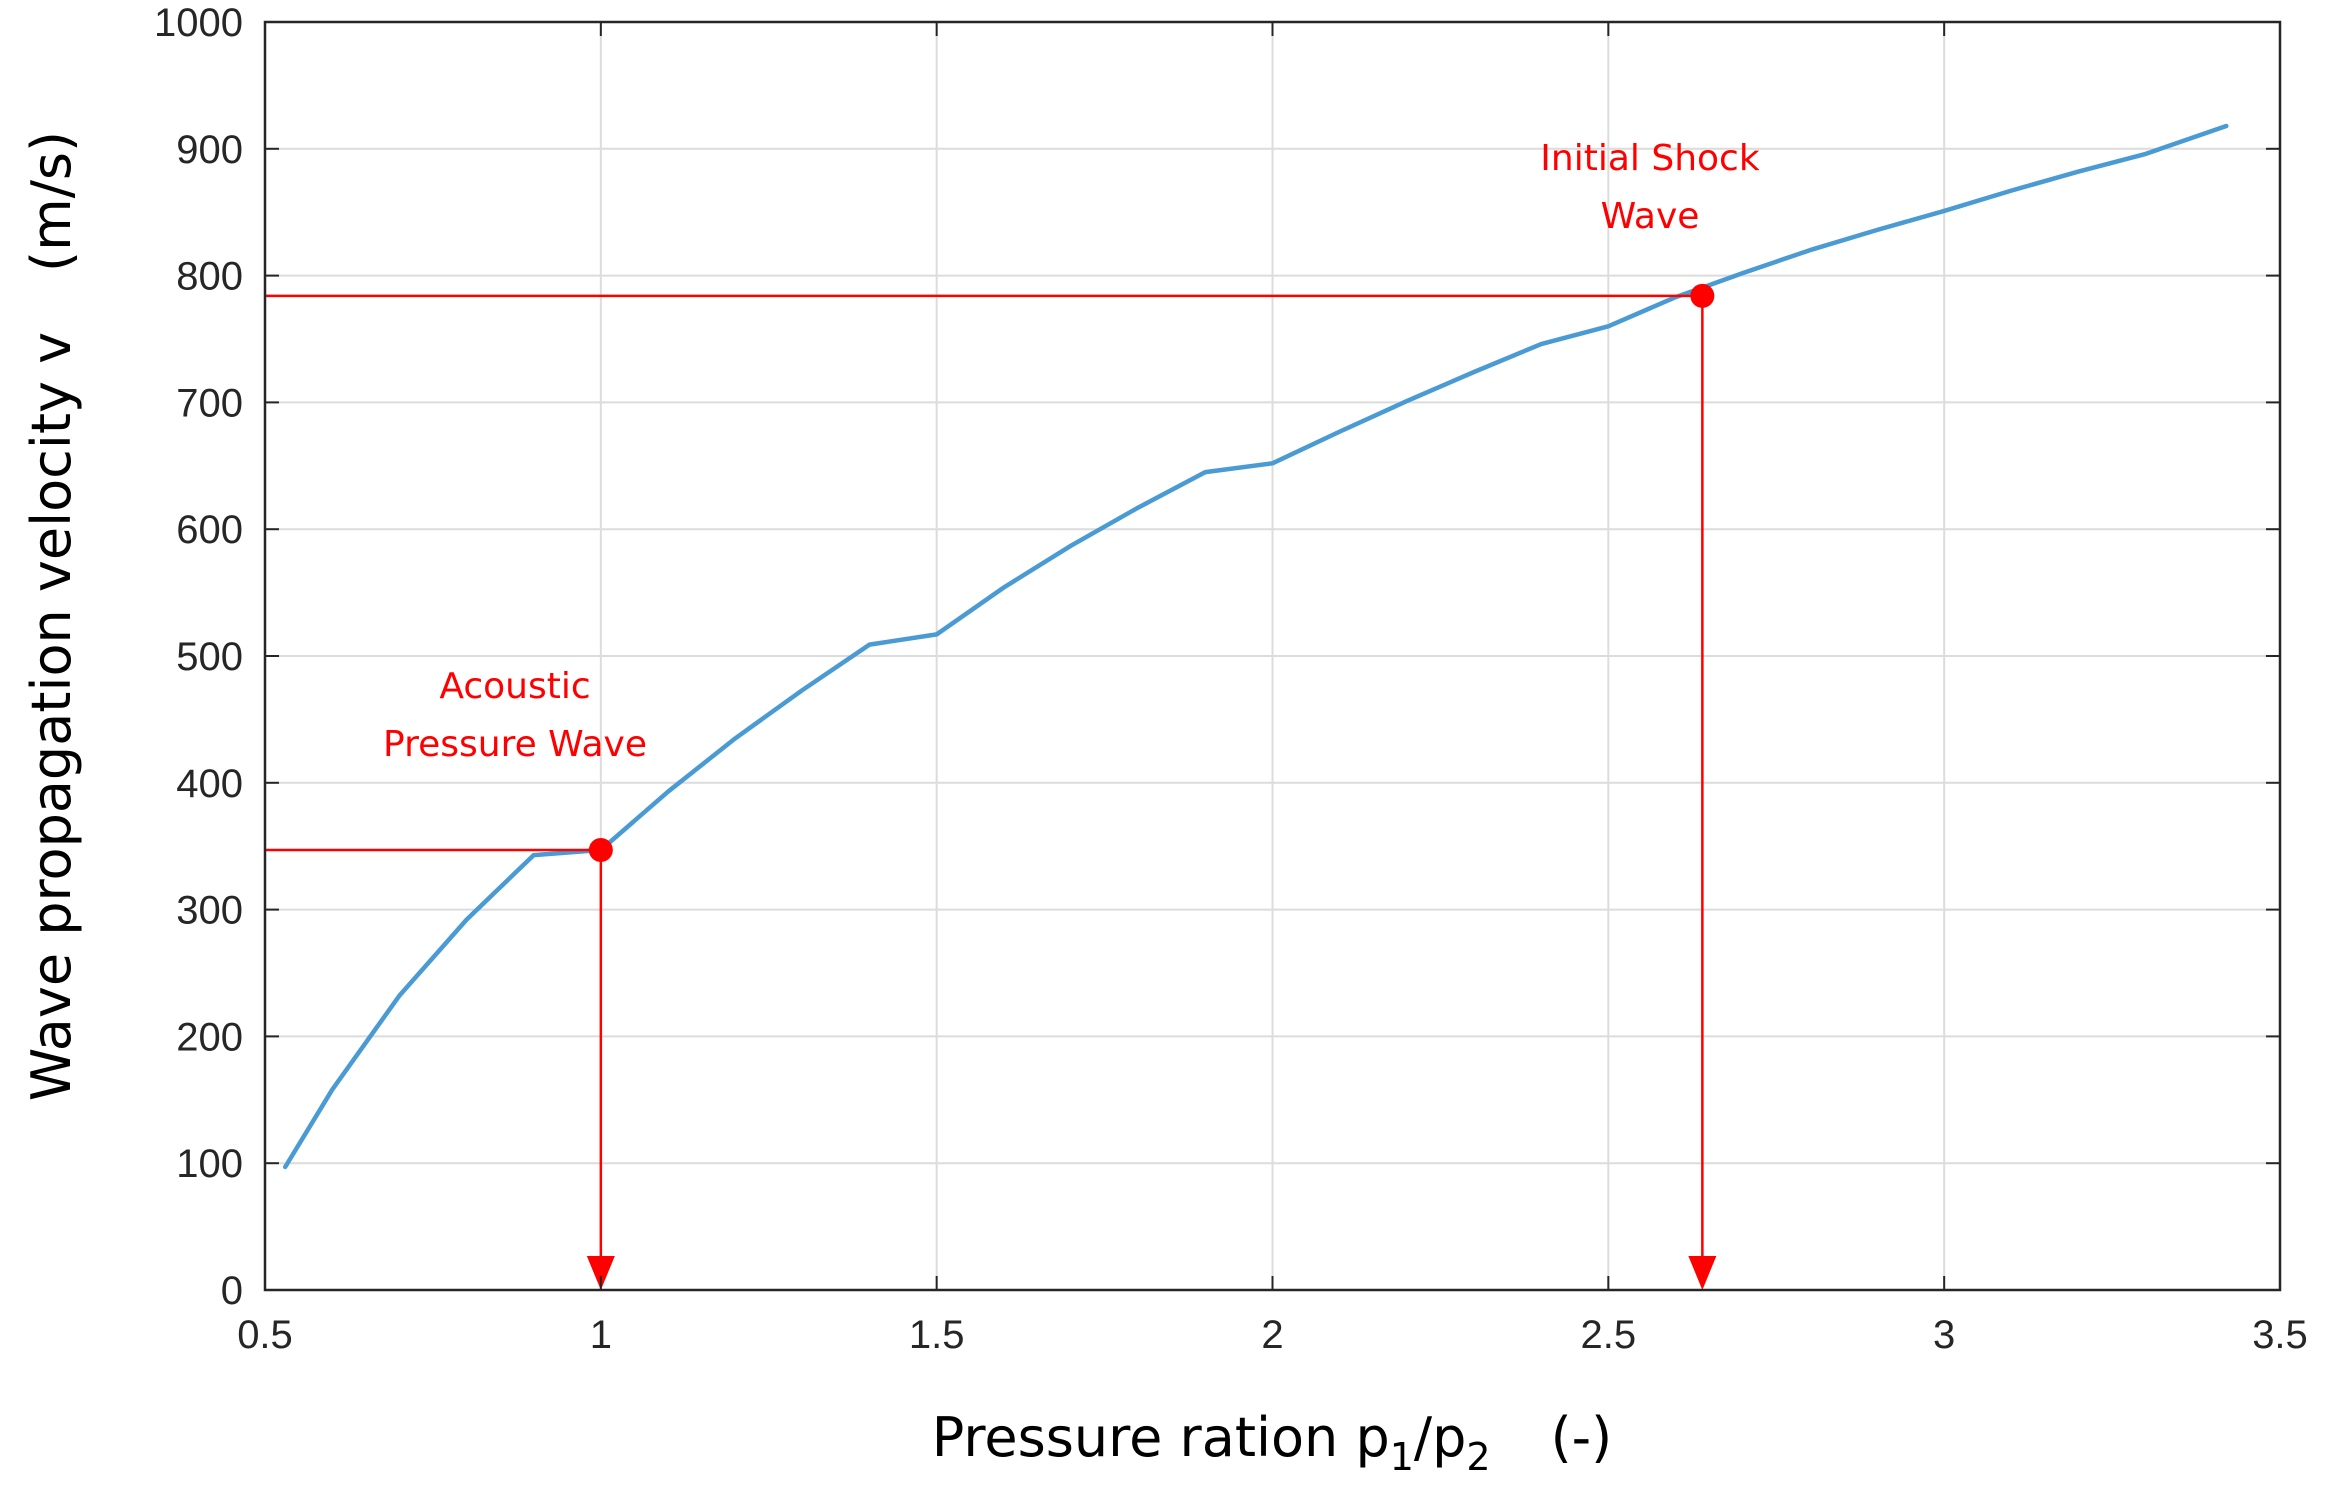 The image size is (2336, 1491). I want to click on x-tick-label: 2.5, so click(1609, 1335).